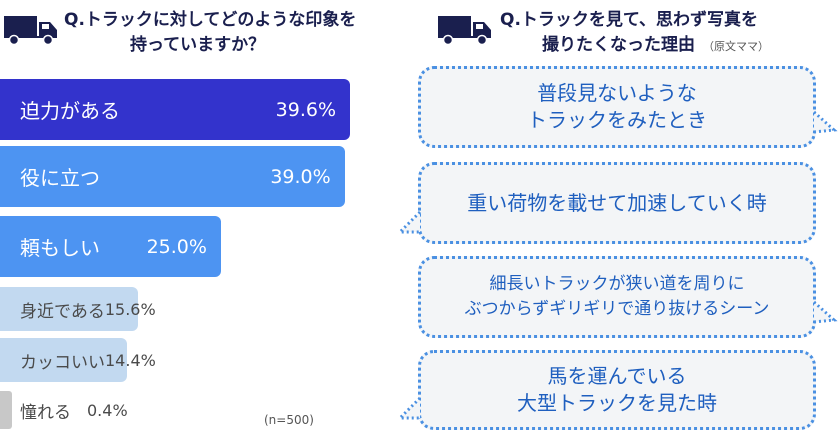  What do you see at coordinates (62, 311) in the screenshot?
I see `bar-category-label: 身近である` at bounding box center [62, 311].